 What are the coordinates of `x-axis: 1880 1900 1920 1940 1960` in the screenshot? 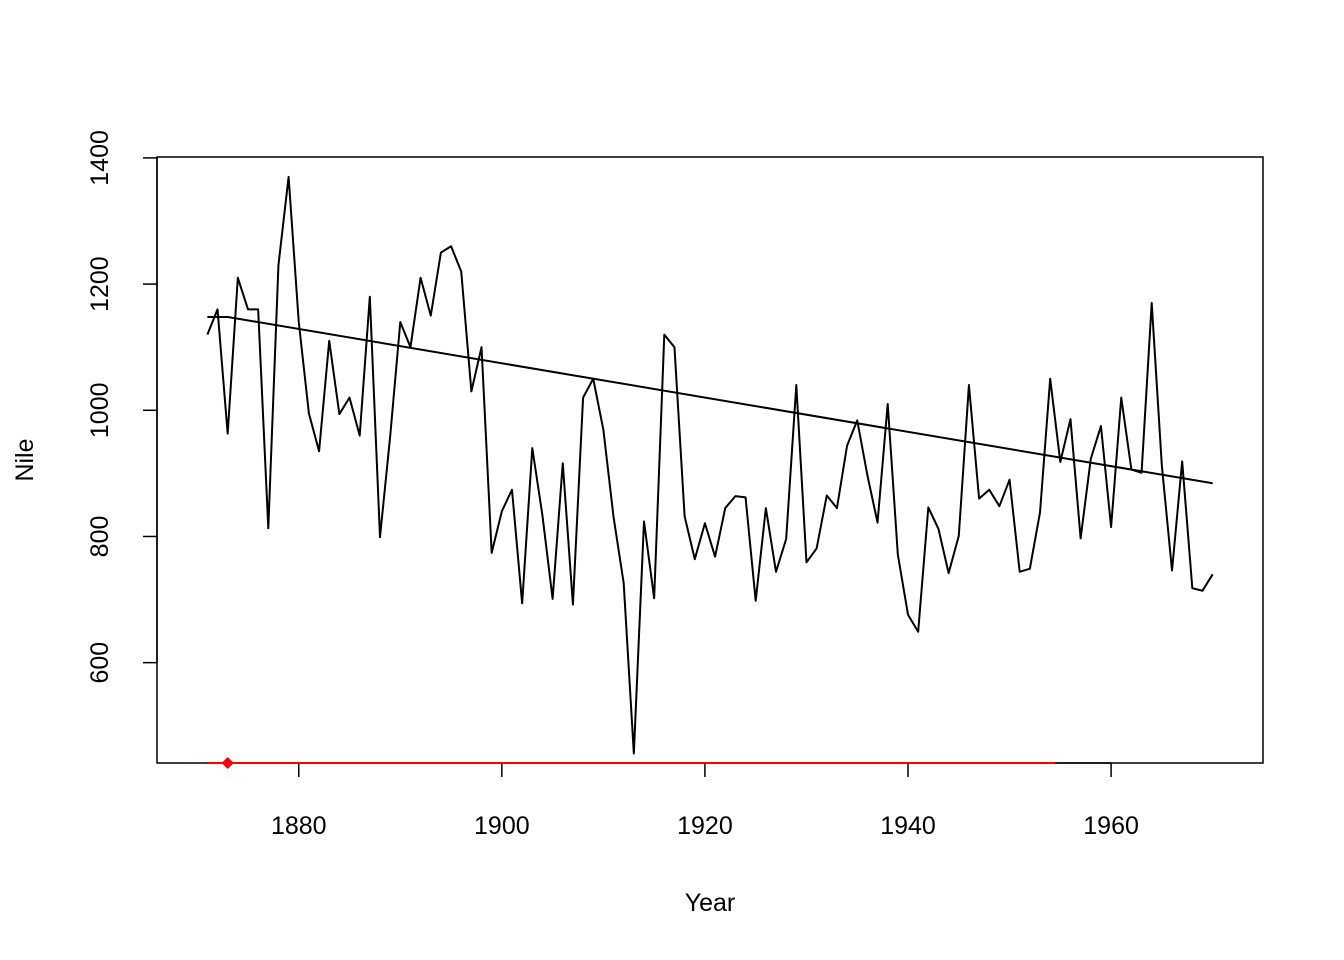 It's located at (705, 801).